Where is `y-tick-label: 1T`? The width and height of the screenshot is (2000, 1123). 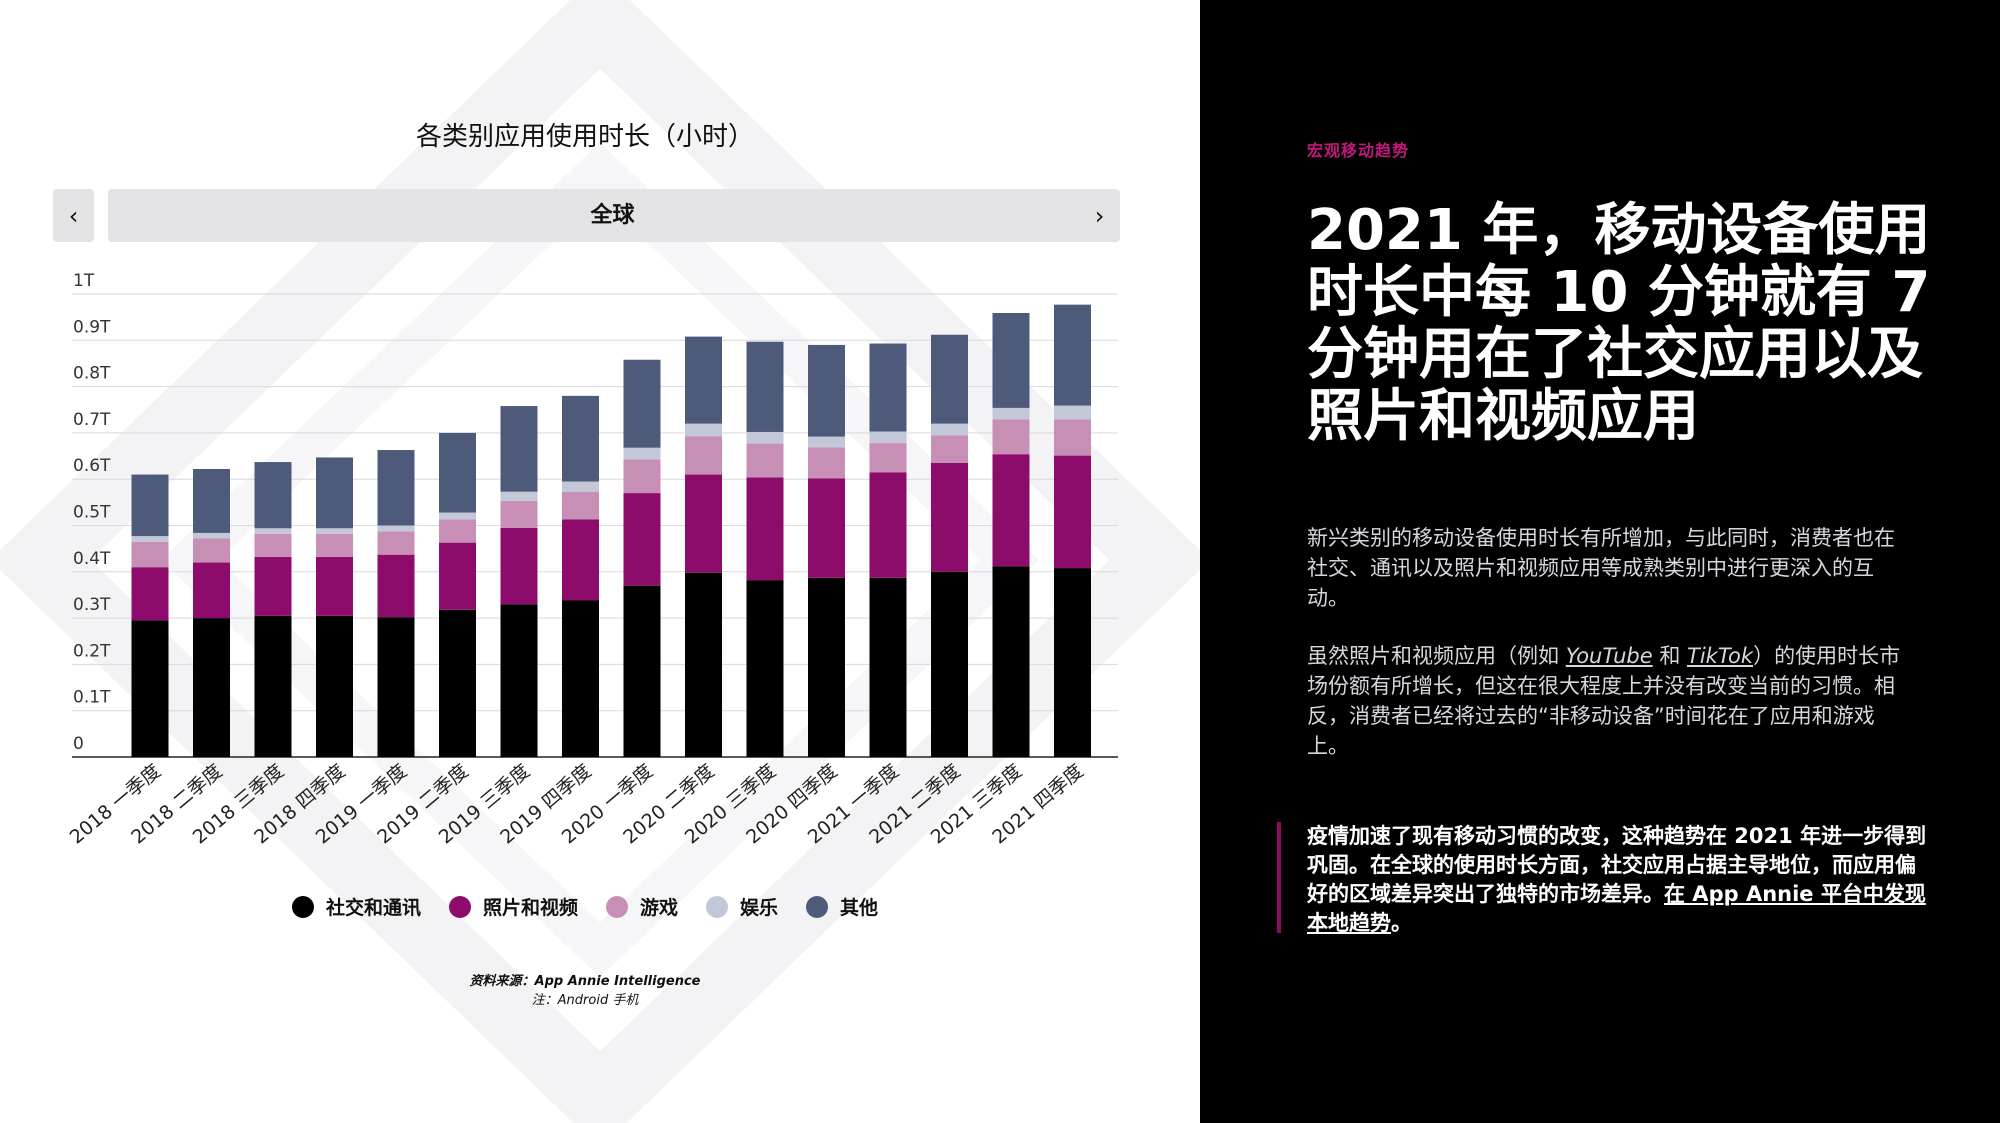
y-tick-label: 1T is located at coordinates (84, 281).